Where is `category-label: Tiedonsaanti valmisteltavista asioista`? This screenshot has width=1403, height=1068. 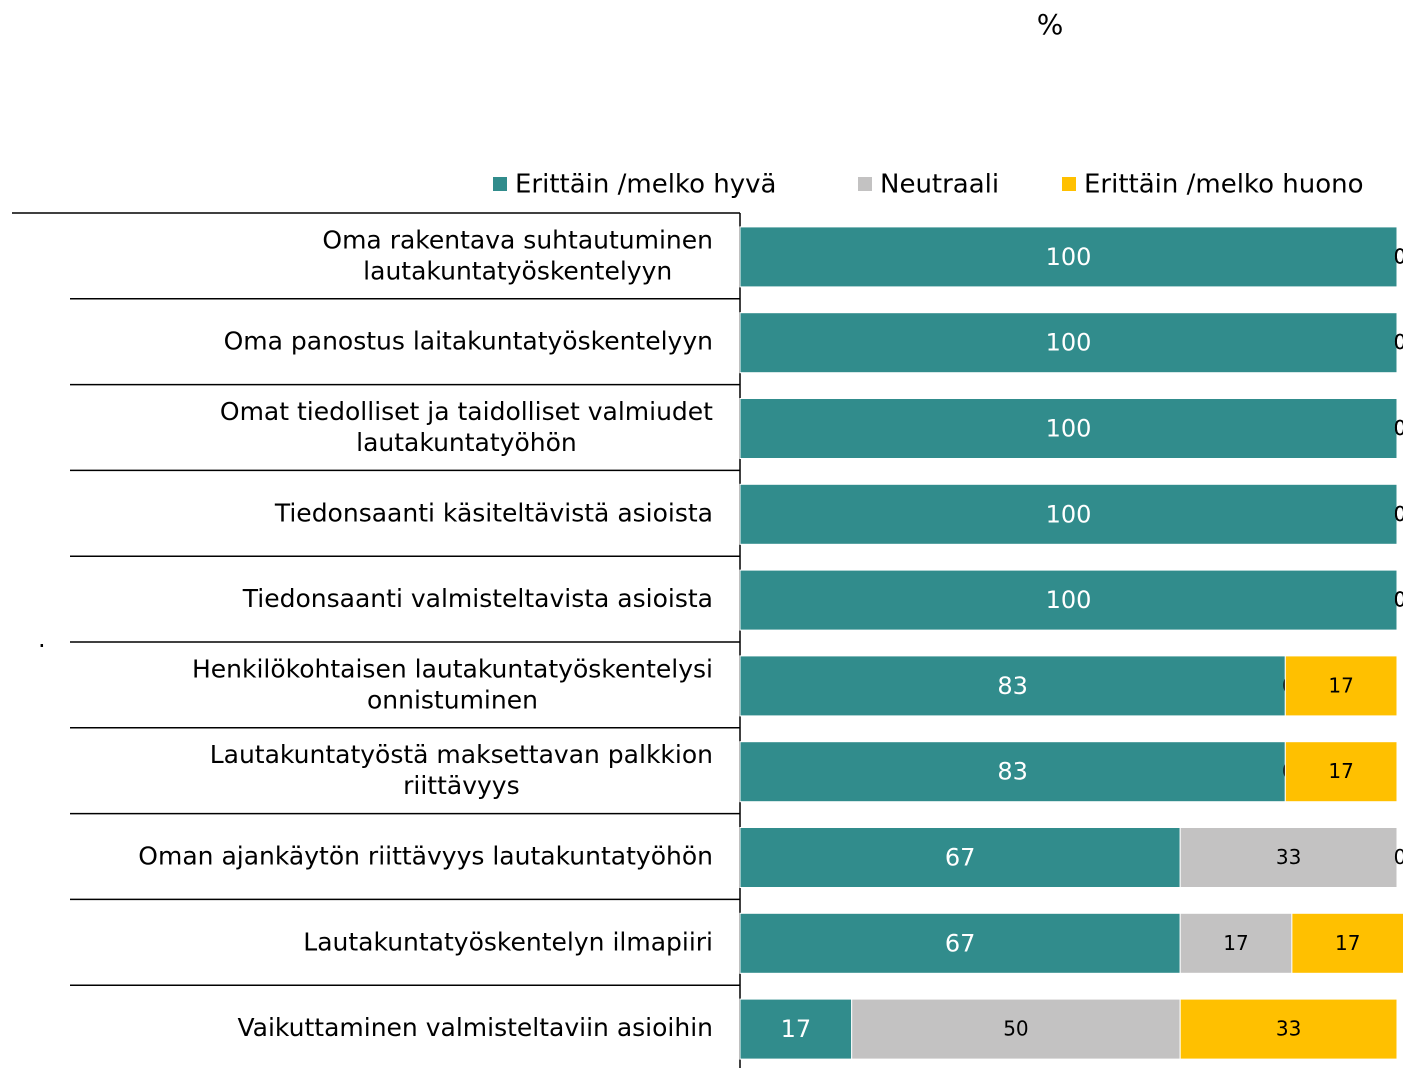 category-label: Tiedonsaanti valmisteltavista asioista is located at coordinates (477, 598).